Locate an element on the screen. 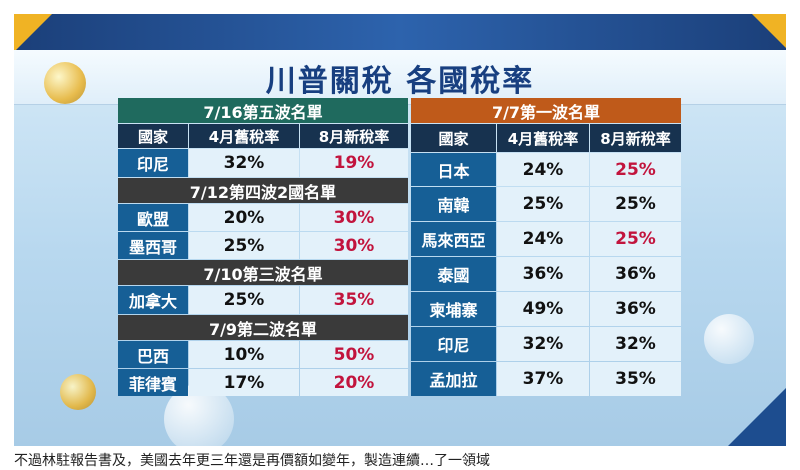  old-rate-cell: 49% is located at coordinates (543, 309).